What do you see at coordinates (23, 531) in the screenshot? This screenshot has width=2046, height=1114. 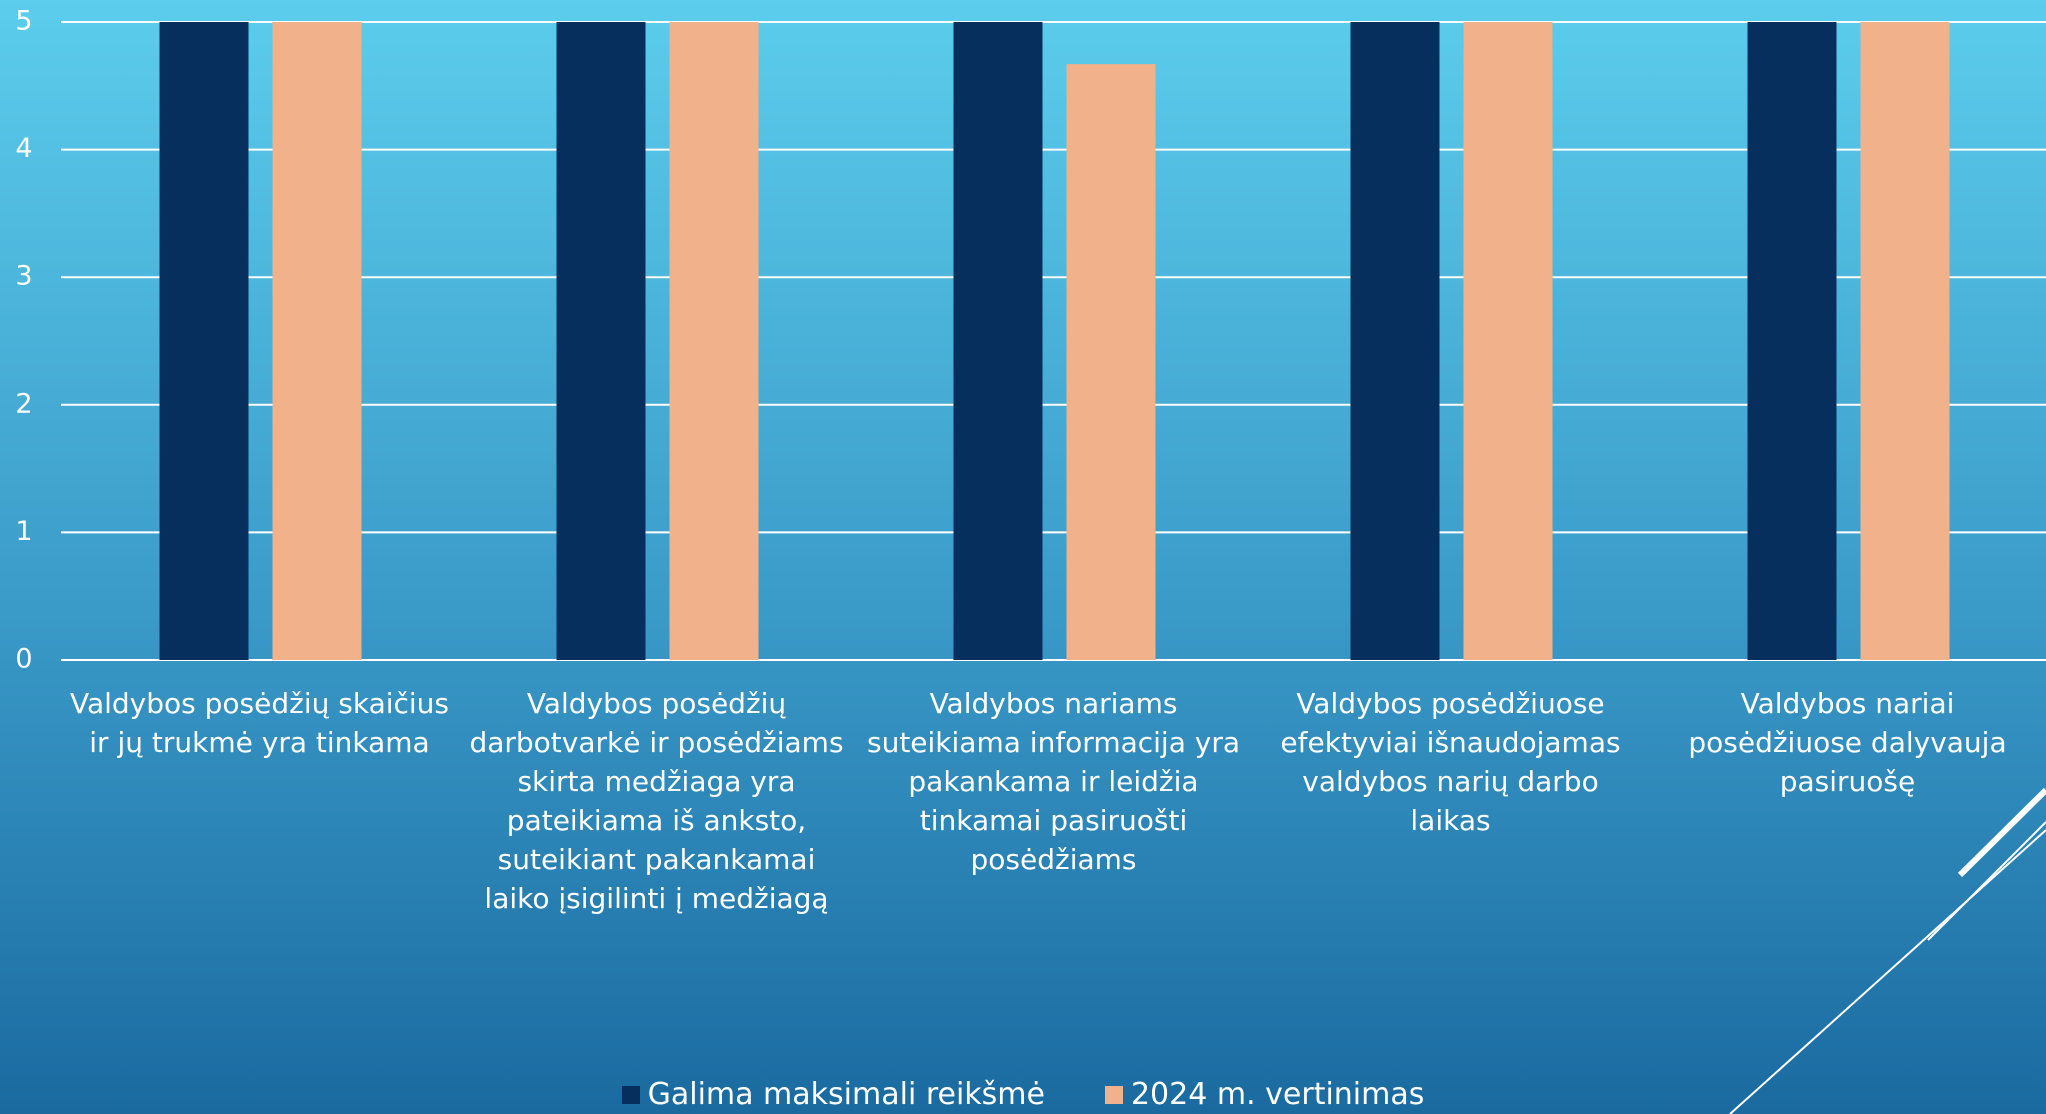 I see `y-tick-label: 1` at bounding box center [23, 531].